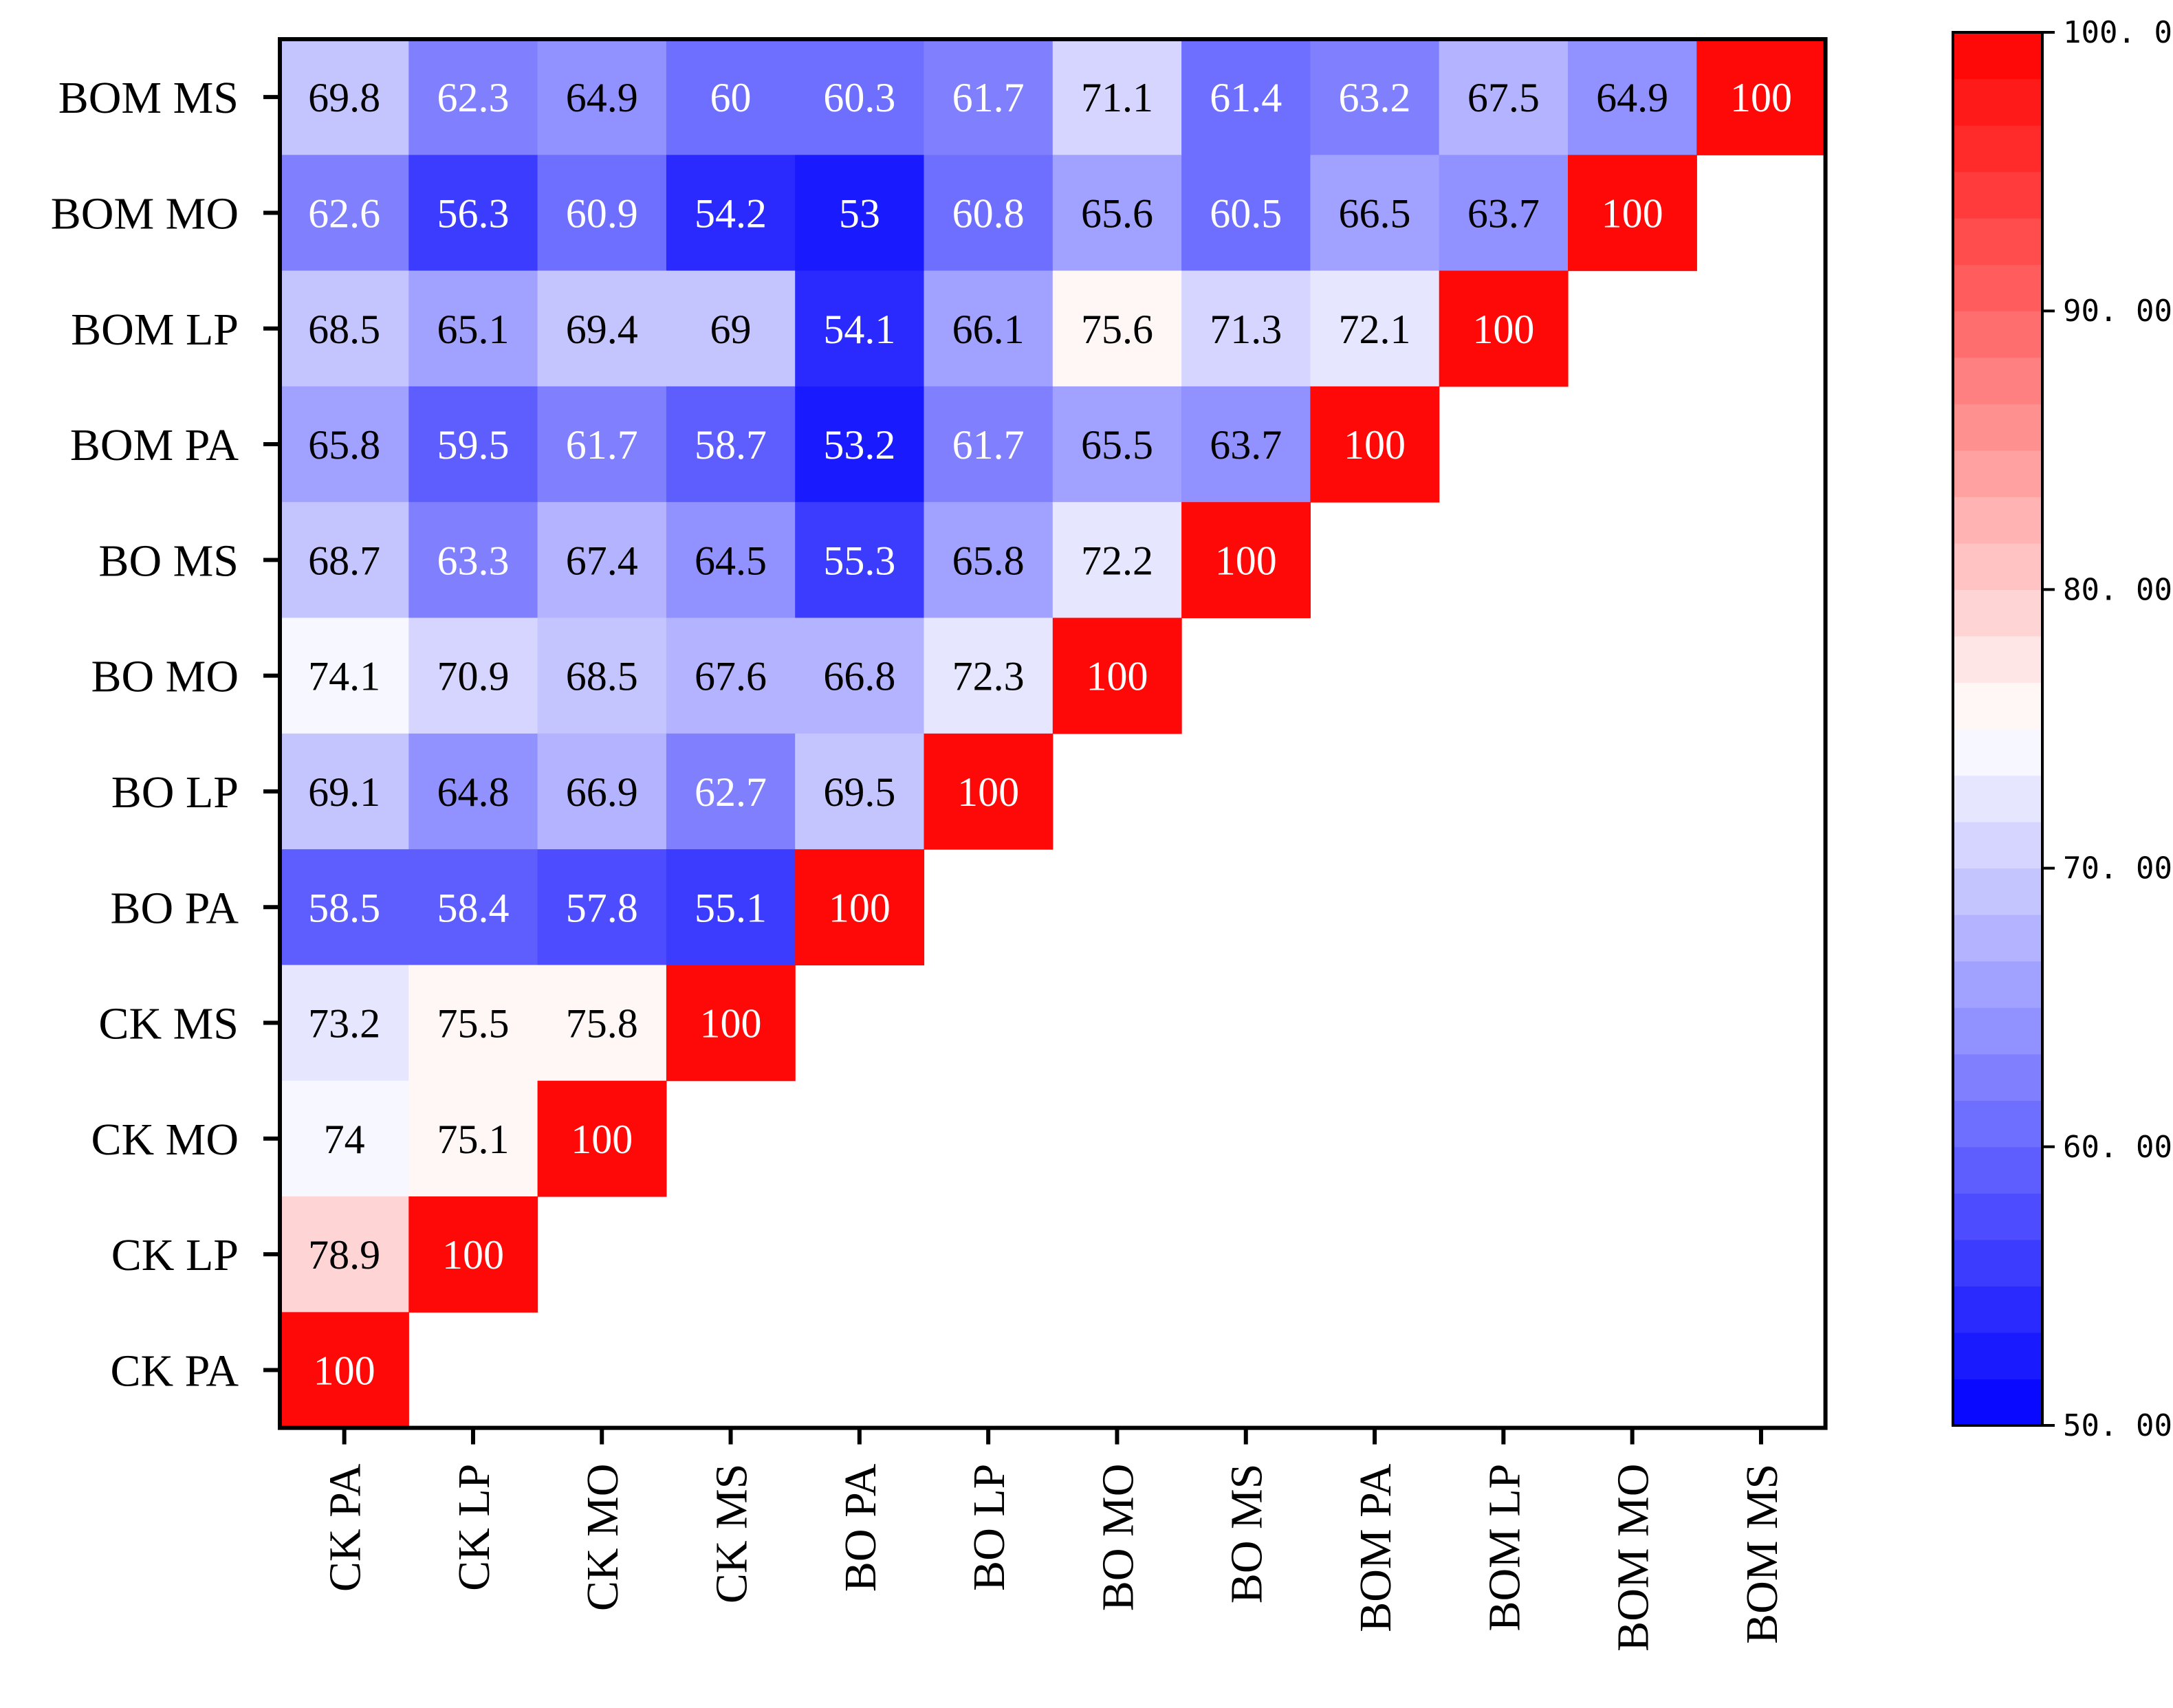  What do you see at coordinates (859, 792) in the screenshot?
I see `cell-value-label: 69.5` at bounding box center [859, 792].